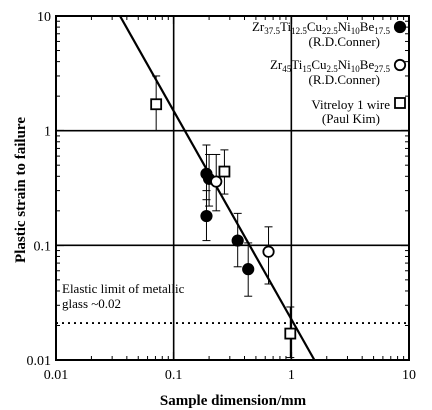 The image size is (432, 410). What do you see at coordinates (291, 375) in the screenshot?
I see `x-tick-label: 1` at bounding box center [291, 375].